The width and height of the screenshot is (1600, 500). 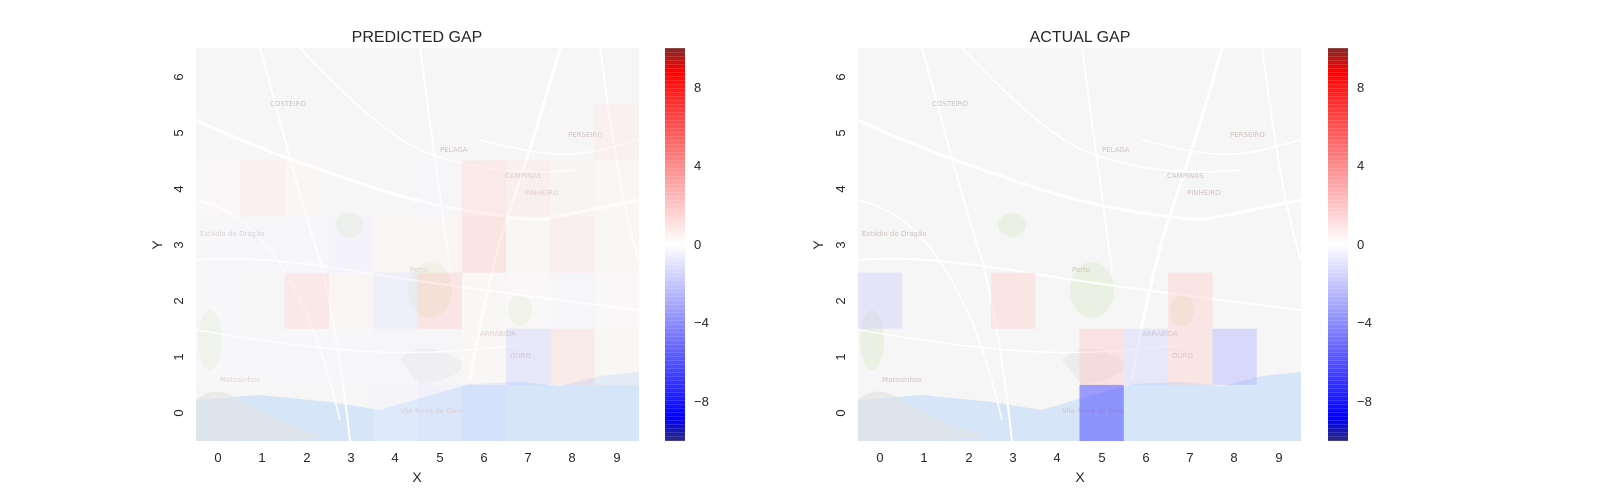 What do you see at coordinates (894, 234) in the screenshot?
I see `map-label: Estádio do Dragão` at bounding box center [894, 234].